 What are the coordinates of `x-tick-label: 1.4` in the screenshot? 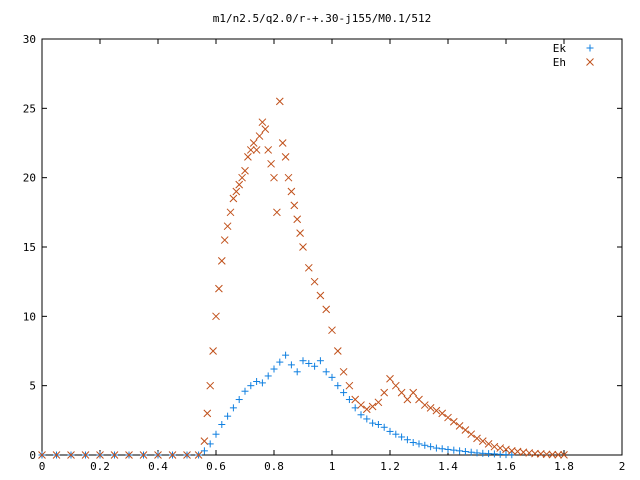 It's located at (448, 466).